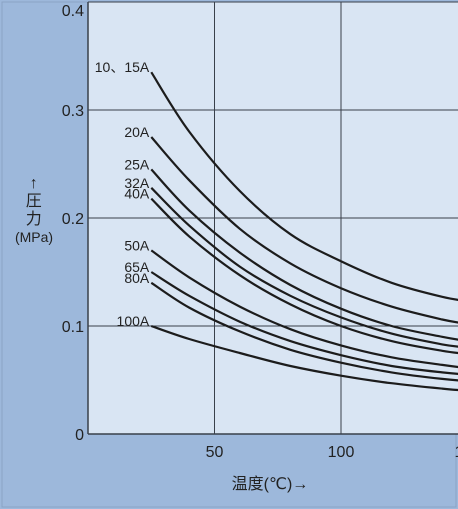  What do you see at coordinates (341, 452) in the screenshot?
I see `x-tick-label: 100` at bounding box center [341, 452].